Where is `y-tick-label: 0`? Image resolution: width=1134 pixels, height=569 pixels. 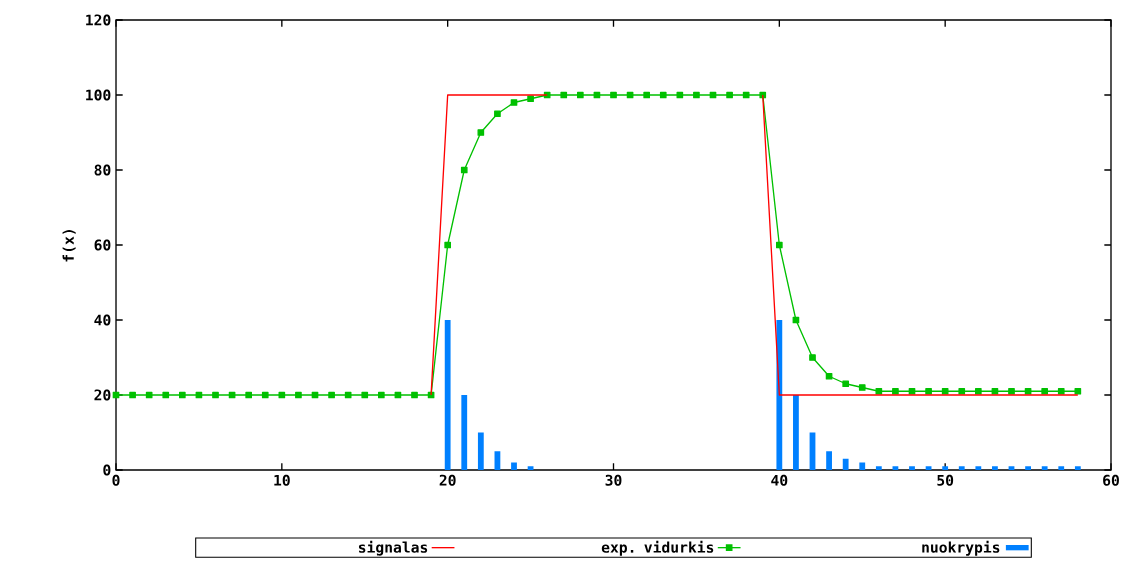 y-tick-label: 0 is located at coordinates (107, 470).